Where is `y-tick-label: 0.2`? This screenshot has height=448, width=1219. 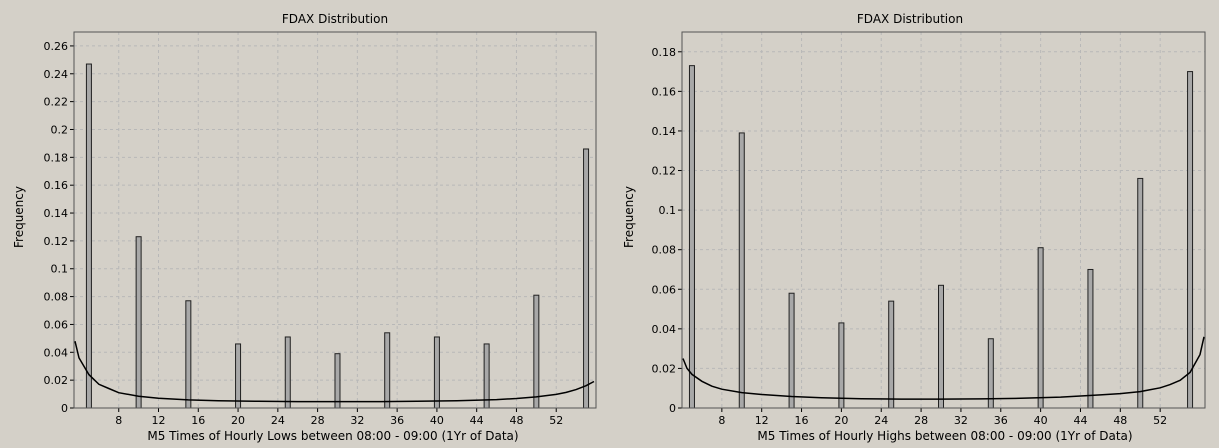
y-tick-label: 0.2 is located at coordinates (60, 129).